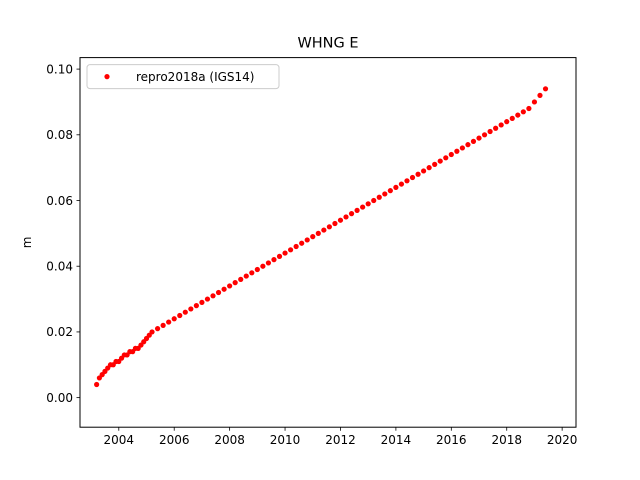 This screenshot has height=480, width=640. What do you see at coordinates (229, 440) in the screenshot?
I see `x-tick-label: 2008` at bounding box center [229, 440].